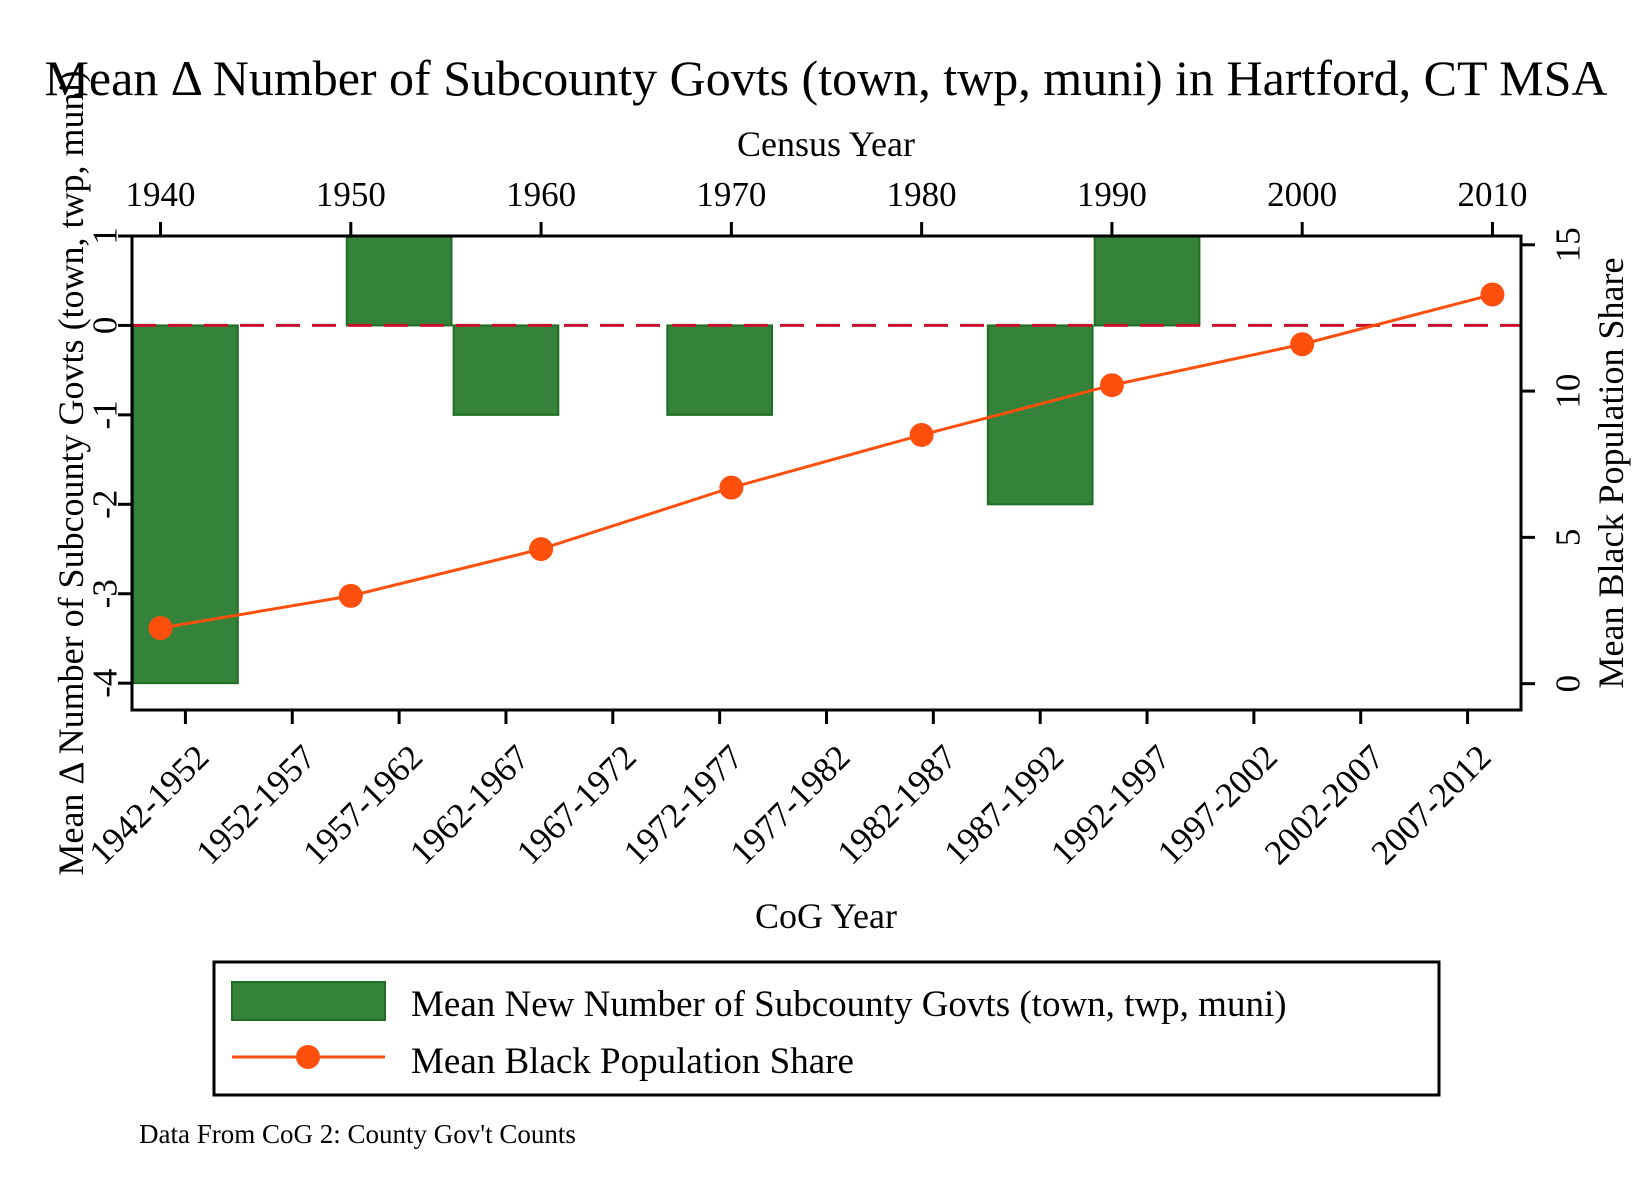 The width and height of the screenshot is (1652, 1201). Describe the element at coordinates (1302, 344) in the screenshot. I see `black-share-point-2000` at that location.